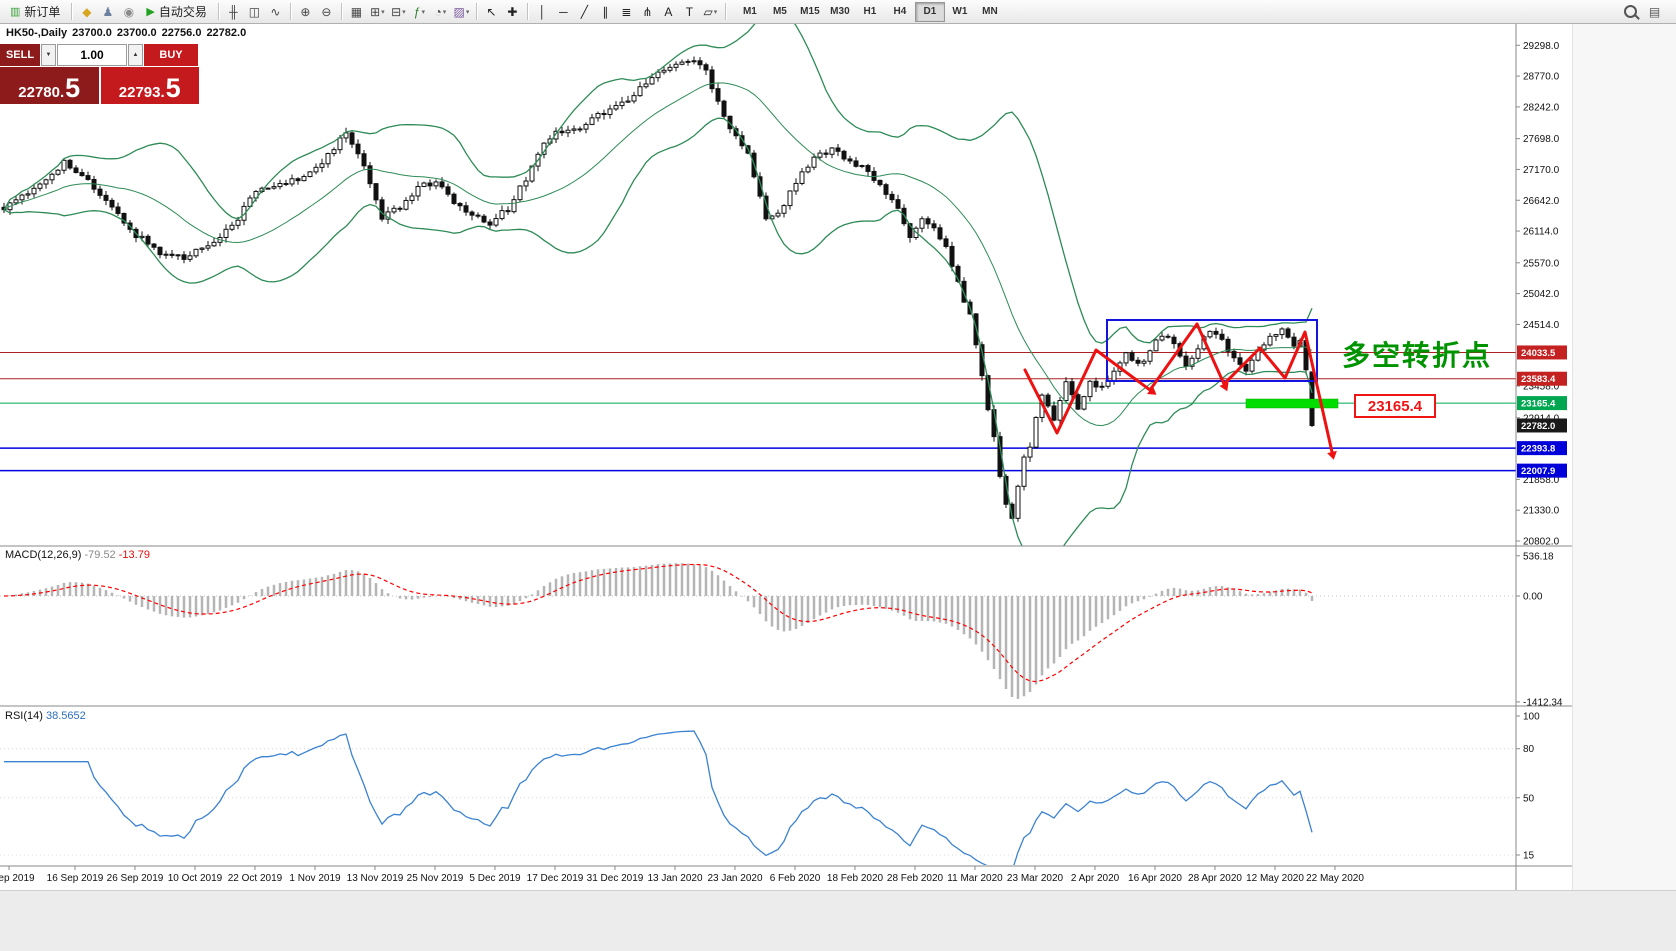  Describe the element at coordinates (512, 11) in the screenshot. I see `crosshair-icon: ✚` at that location.